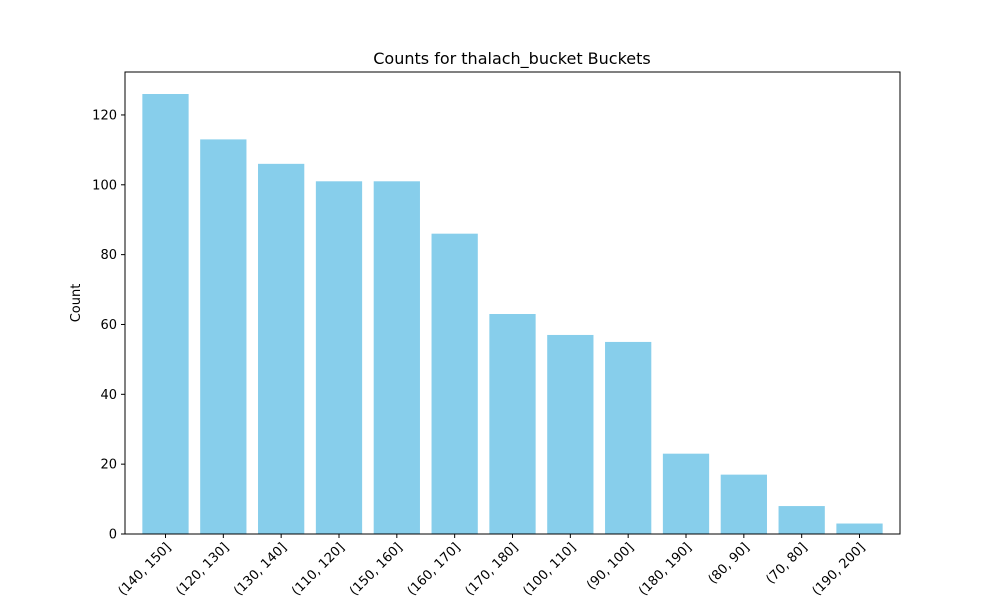 This screenshot has width=1000, height=600. I want to click on x-tick-label-9: (180, 190], so click(665, 569).